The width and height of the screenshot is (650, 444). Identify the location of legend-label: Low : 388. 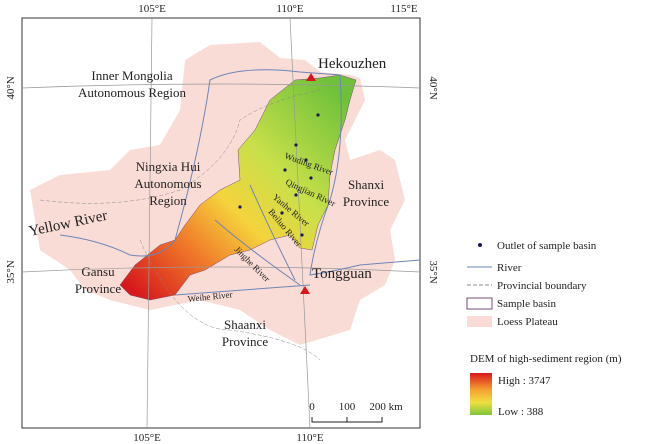
(521, 412).